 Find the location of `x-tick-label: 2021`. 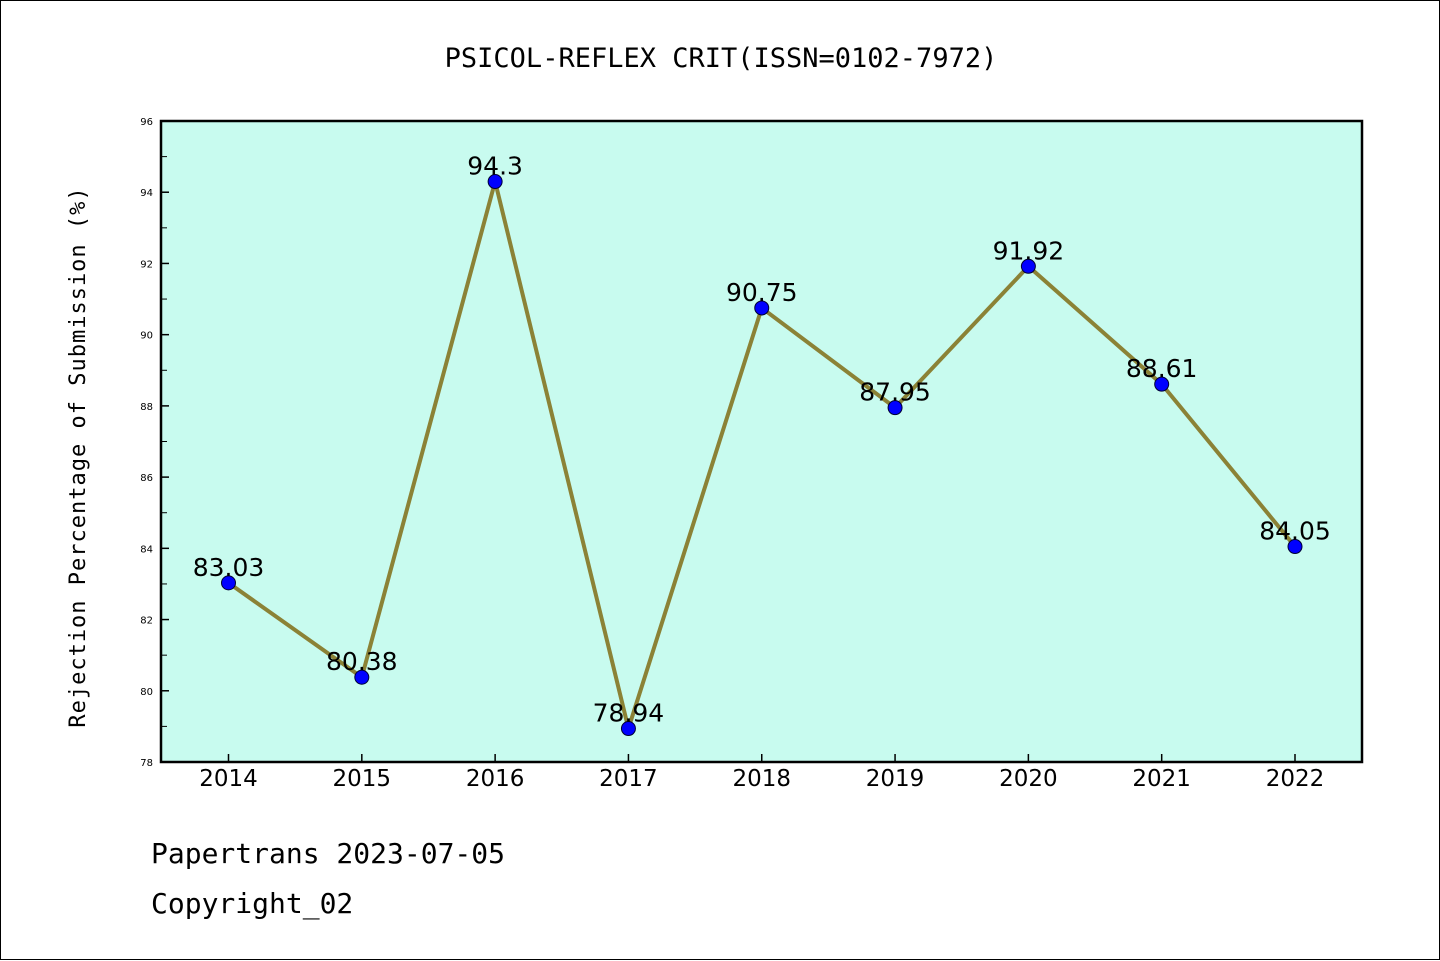

x-tick-label: 2021 is located at coordinates (1161, 779).